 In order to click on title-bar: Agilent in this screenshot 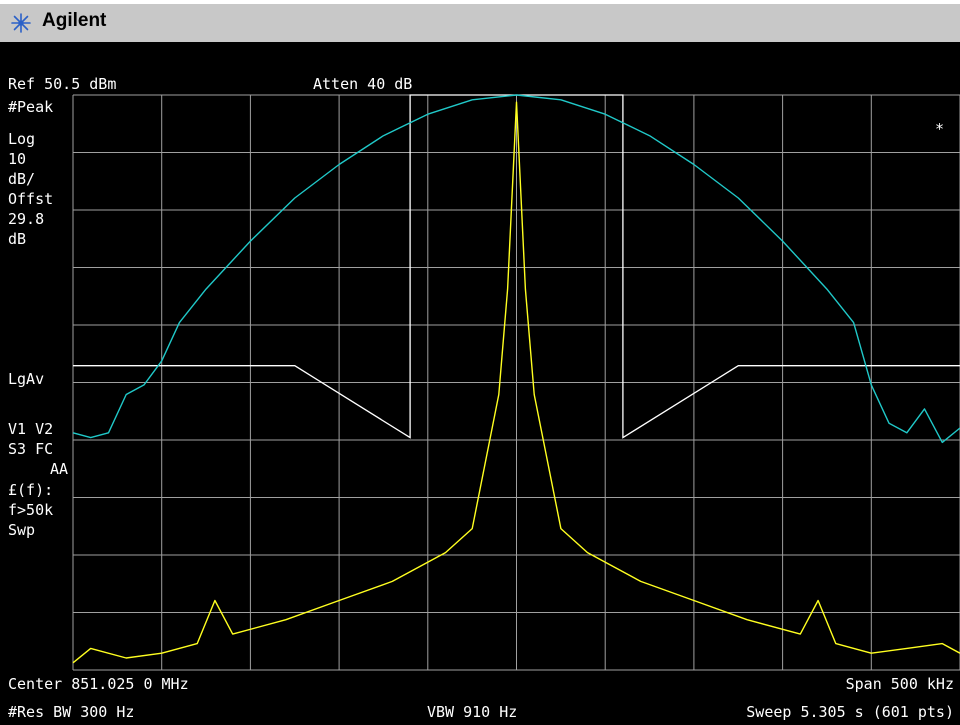, I will do `click(480, 23)`.